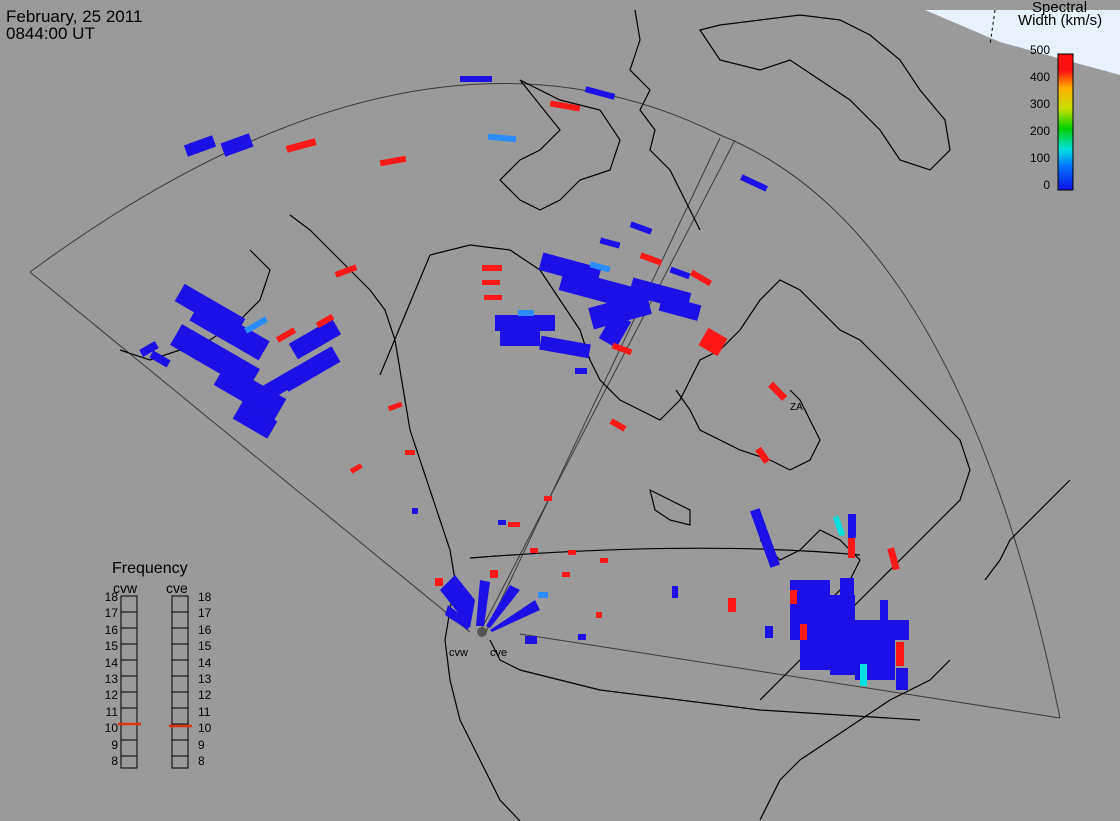 Image resolution: width=1120 pixels, height=821 pixels. I want to click on scatter-cells-alaska, so click(240, 286).